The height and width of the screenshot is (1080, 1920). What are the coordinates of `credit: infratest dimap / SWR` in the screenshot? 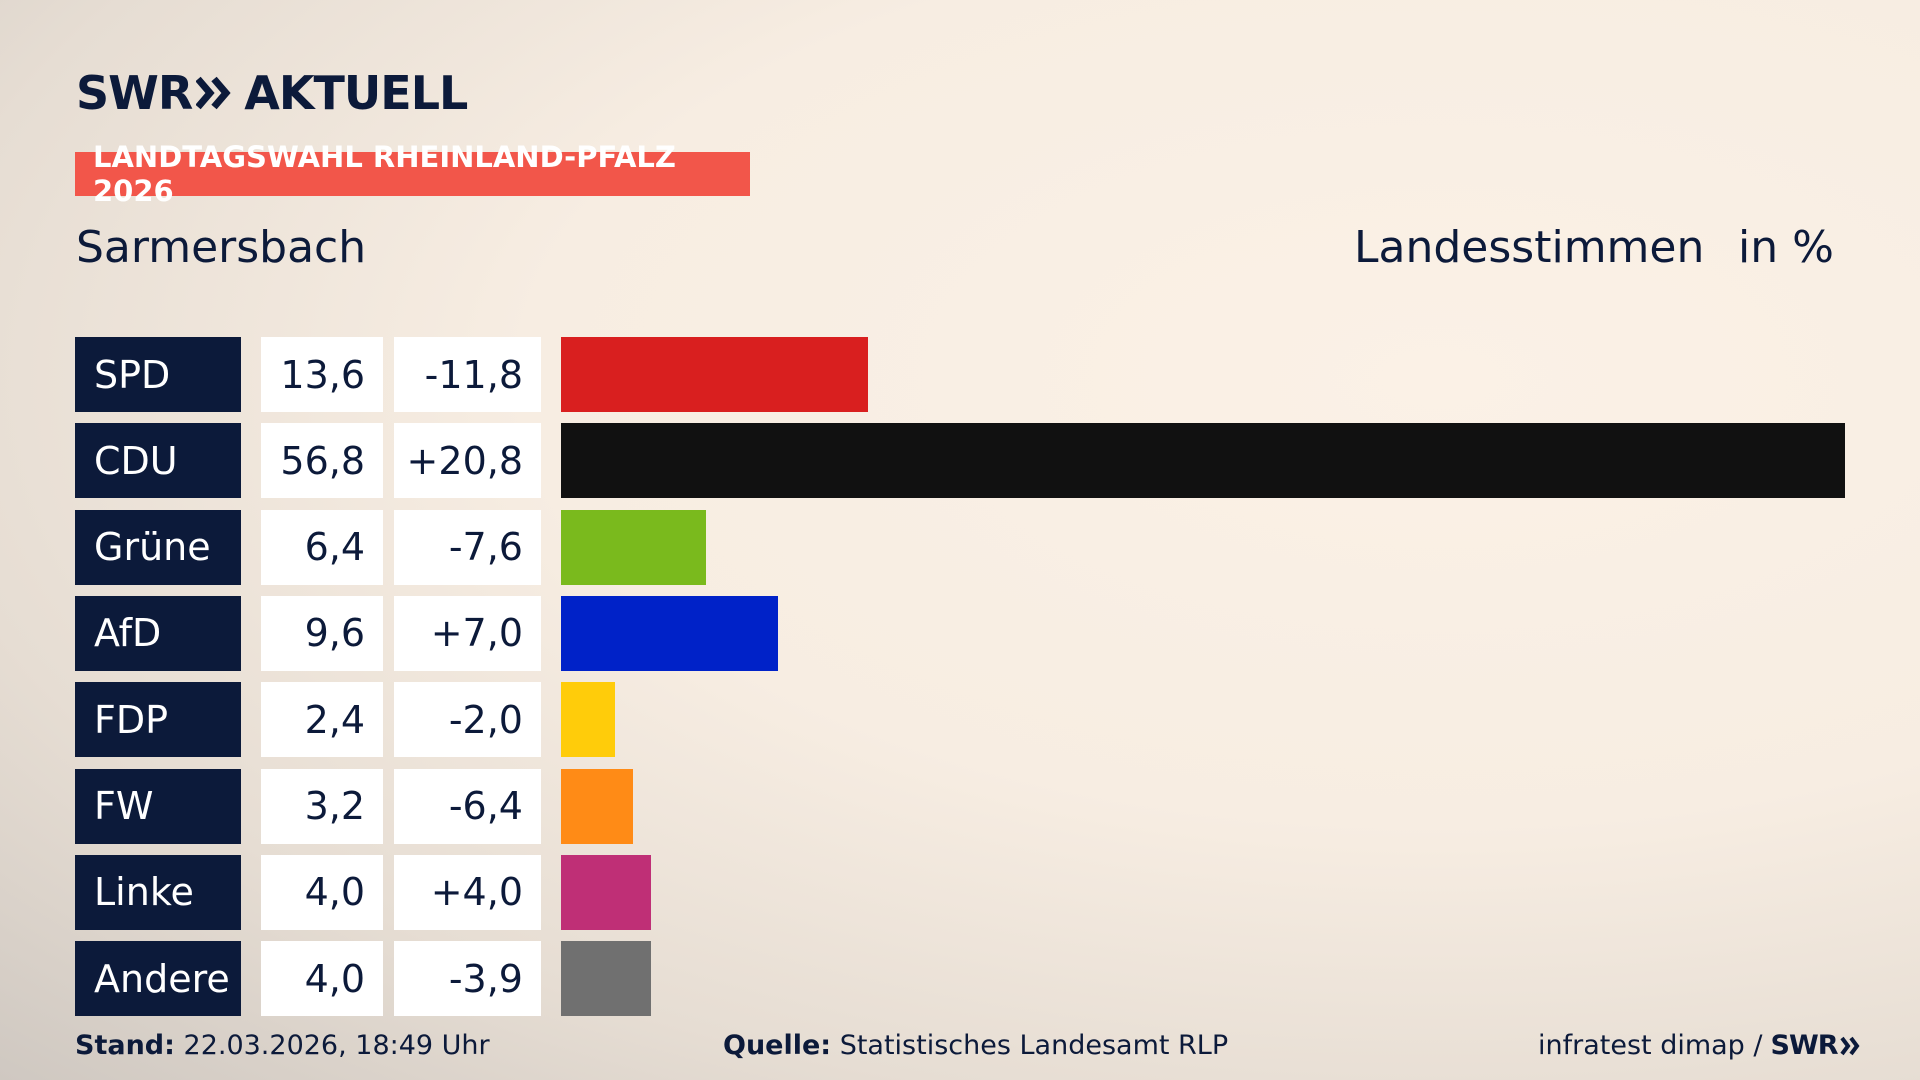 It's located at (1700, 1045).